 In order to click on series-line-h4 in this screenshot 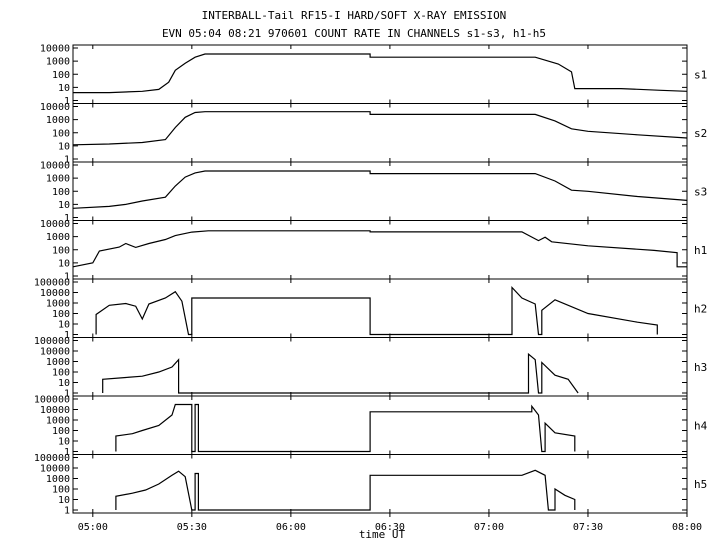, I will do `click(345, 428)`.